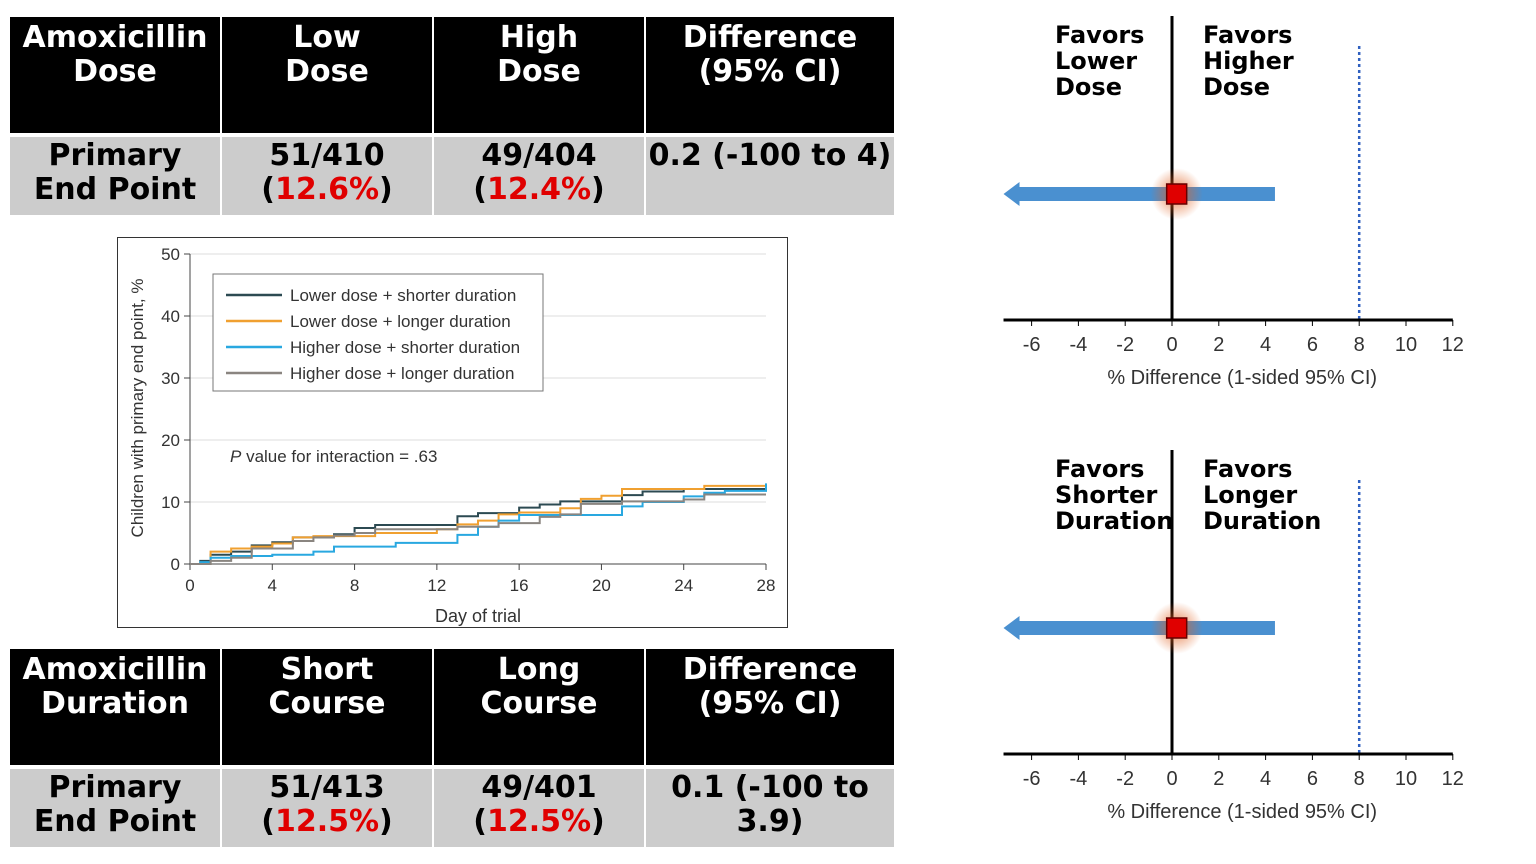  I want to click on y-tick-label: 30, so click(170, 378).